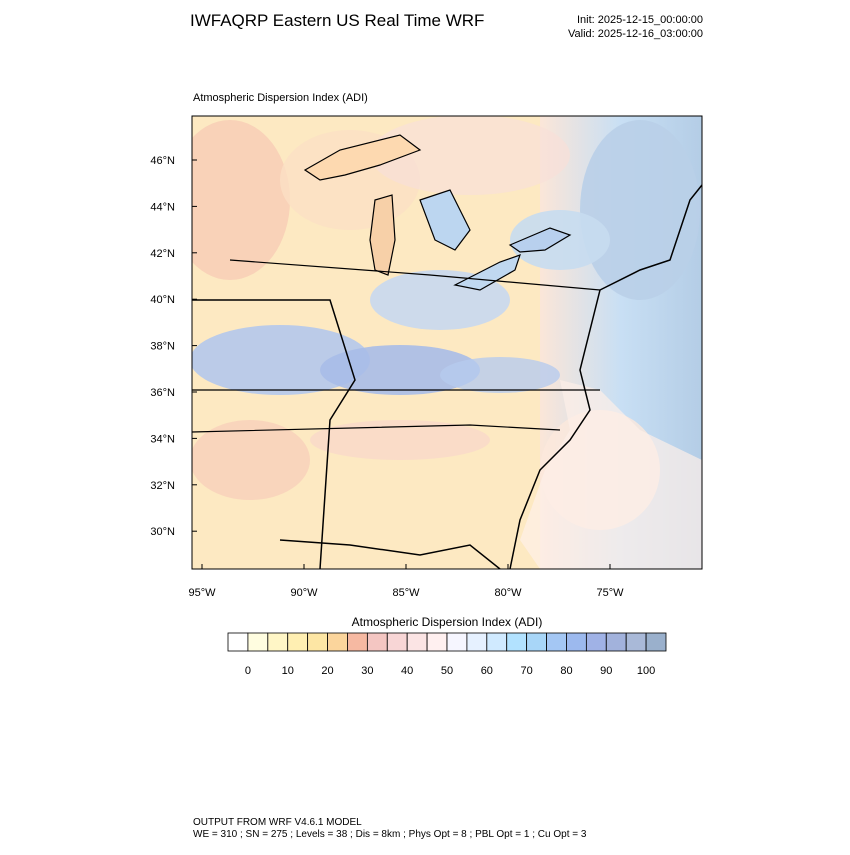  I want to click on lat-labels: 46°N 44°N 42°N 40°N 38°N 36°N 34°N 32°N 30°N, so click(173, 346).